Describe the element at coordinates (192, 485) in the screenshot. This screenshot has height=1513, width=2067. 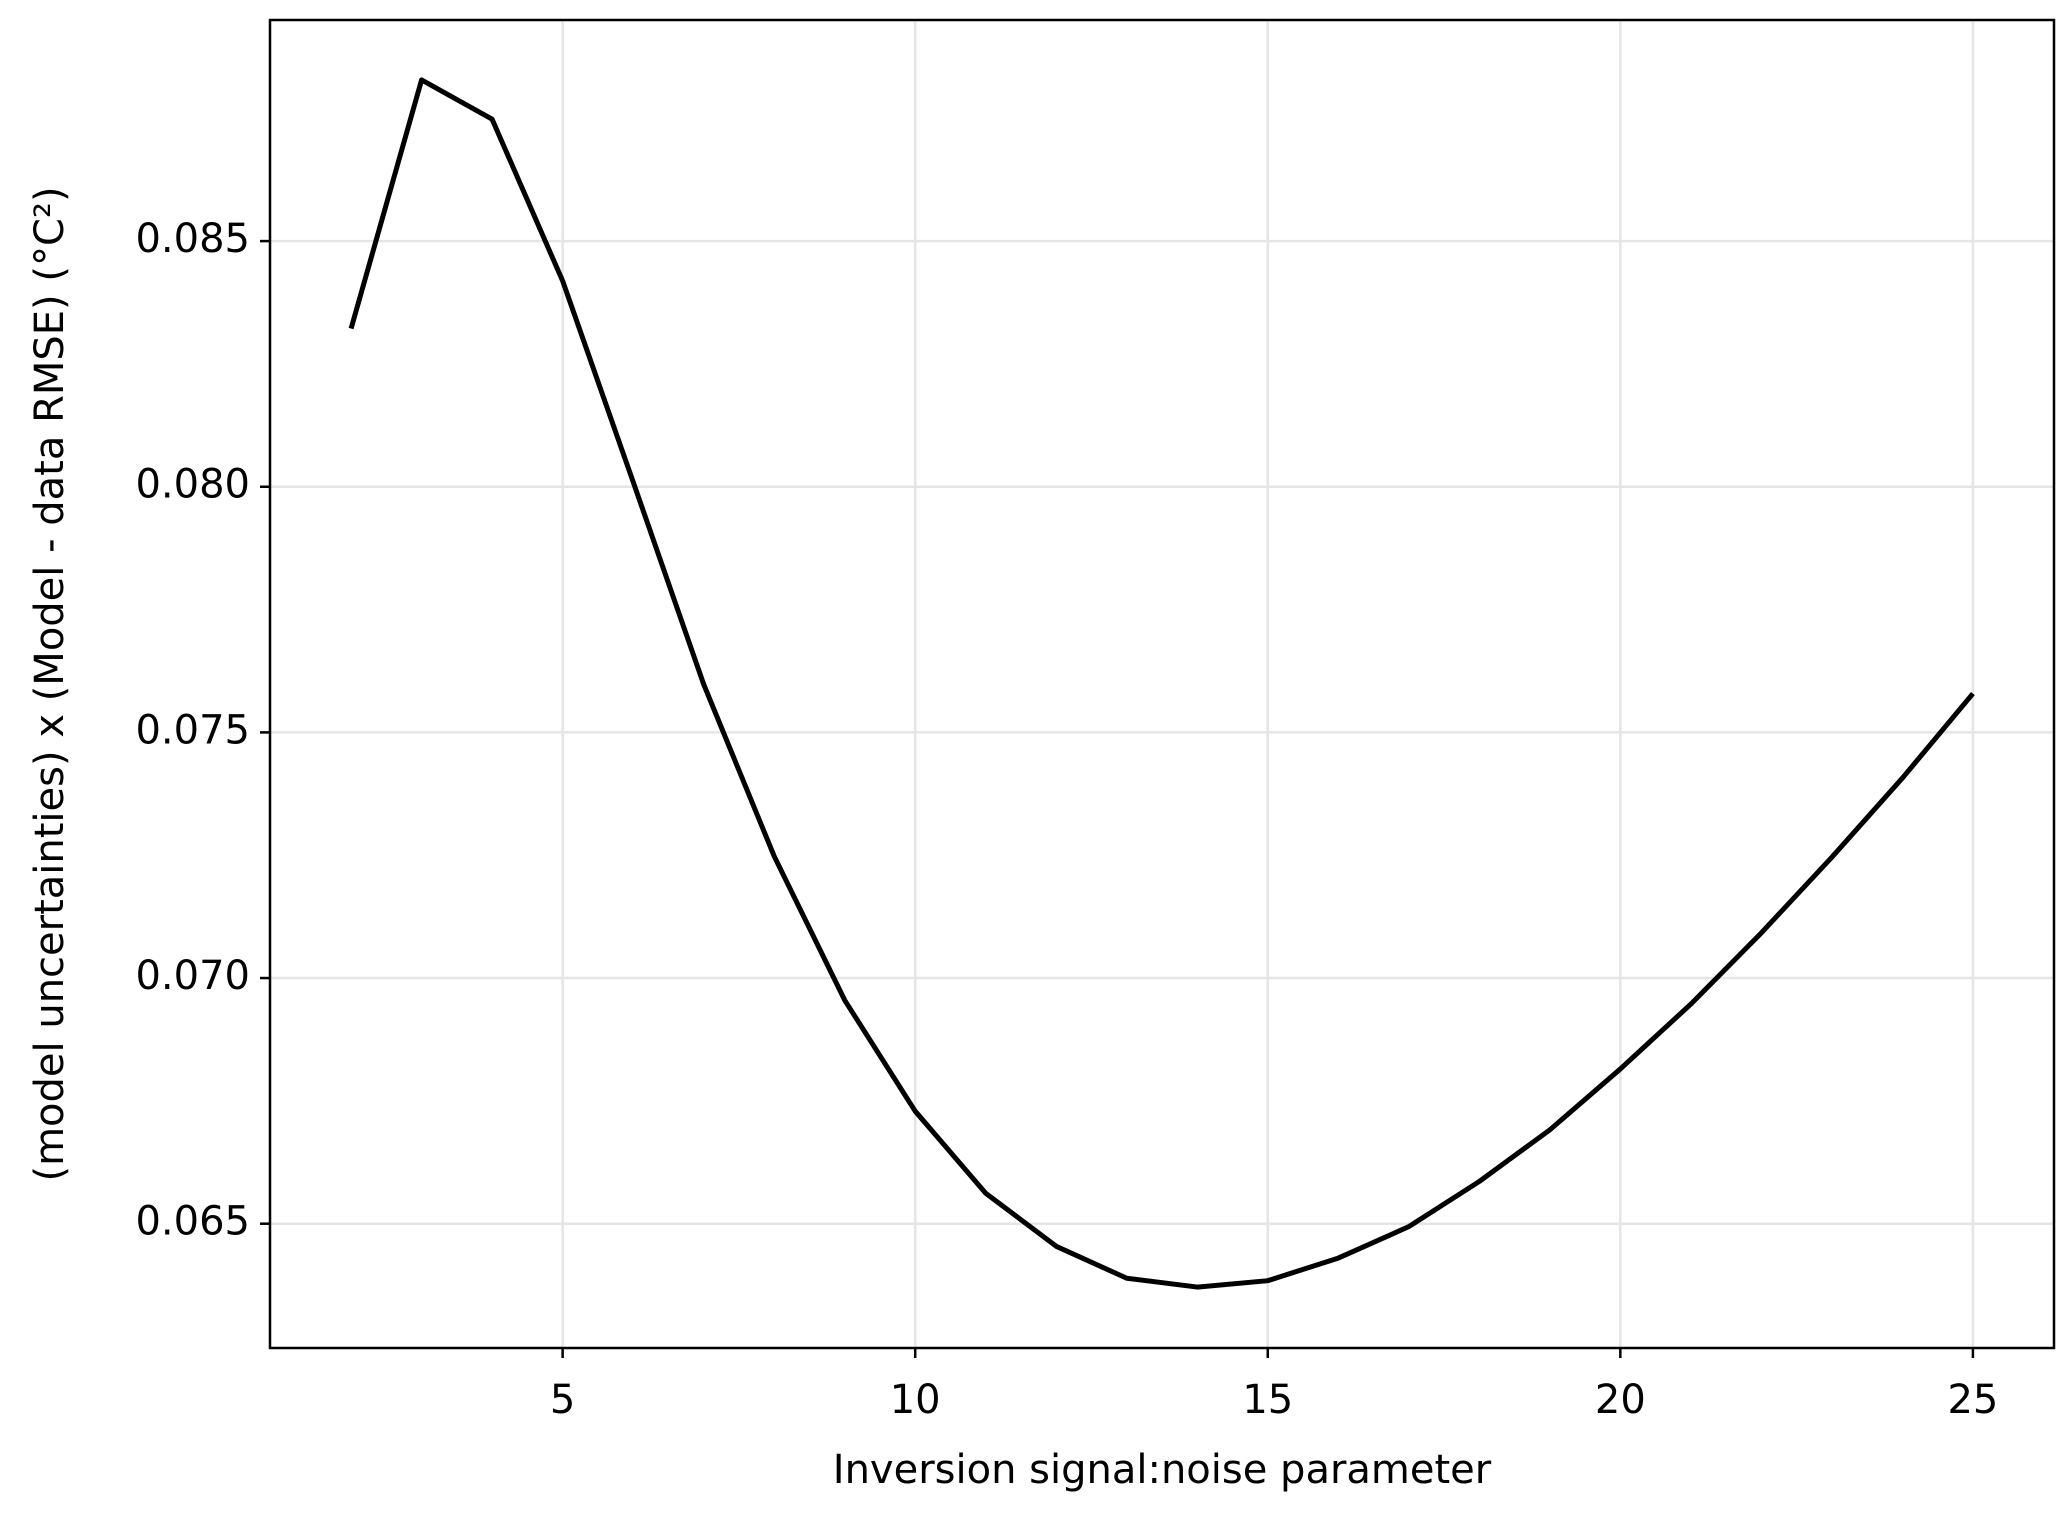
I see `y-tick-label: 0.080` at that location.